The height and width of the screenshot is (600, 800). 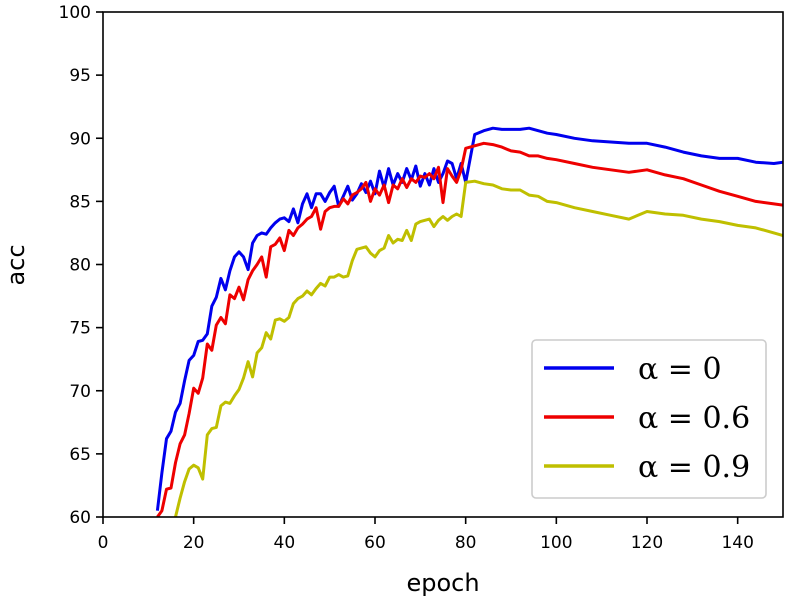 I want to click on y-tick-label: 85, so click(x=80, y=202).